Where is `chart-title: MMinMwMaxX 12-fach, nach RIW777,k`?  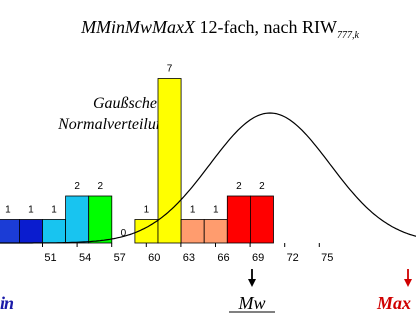 chart-title: MMinMwMaxX 12-fach, nach RIW777,k is located at coordinates (219, 29).